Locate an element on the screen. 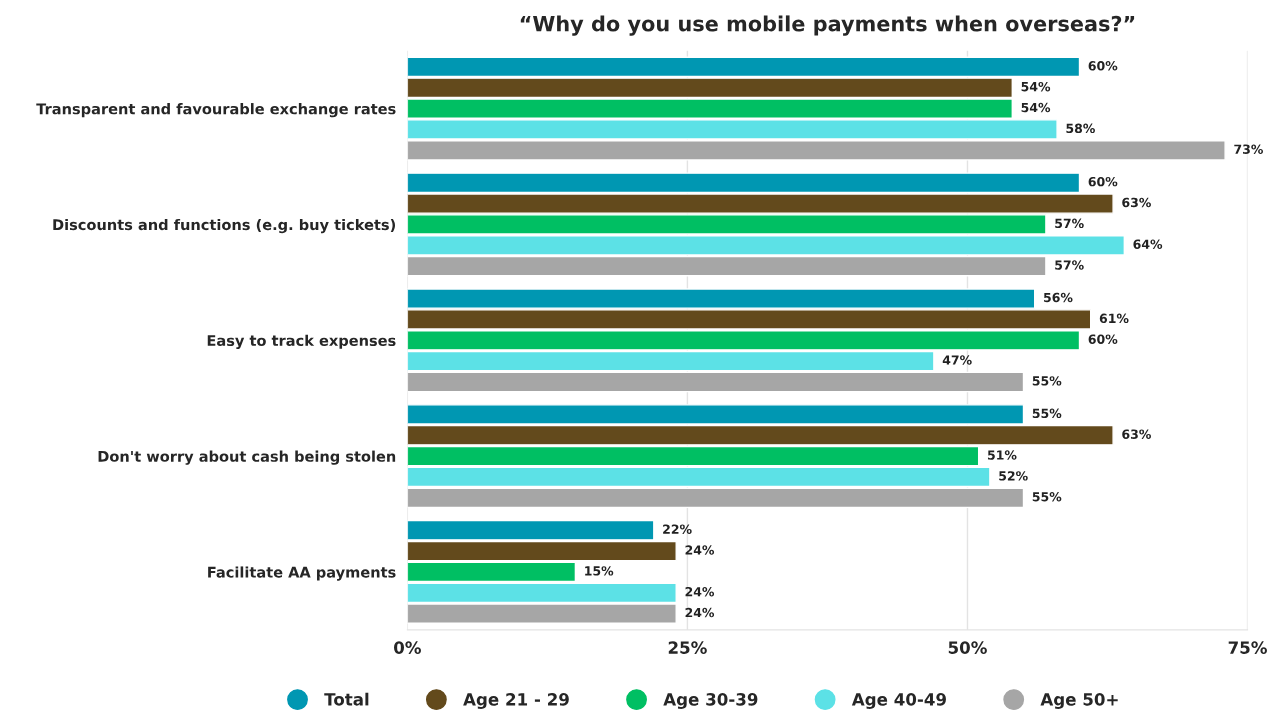 This screenshot has width=1273, height=724. legend-label: Age 30-39 is located at coordinates (710, 701).